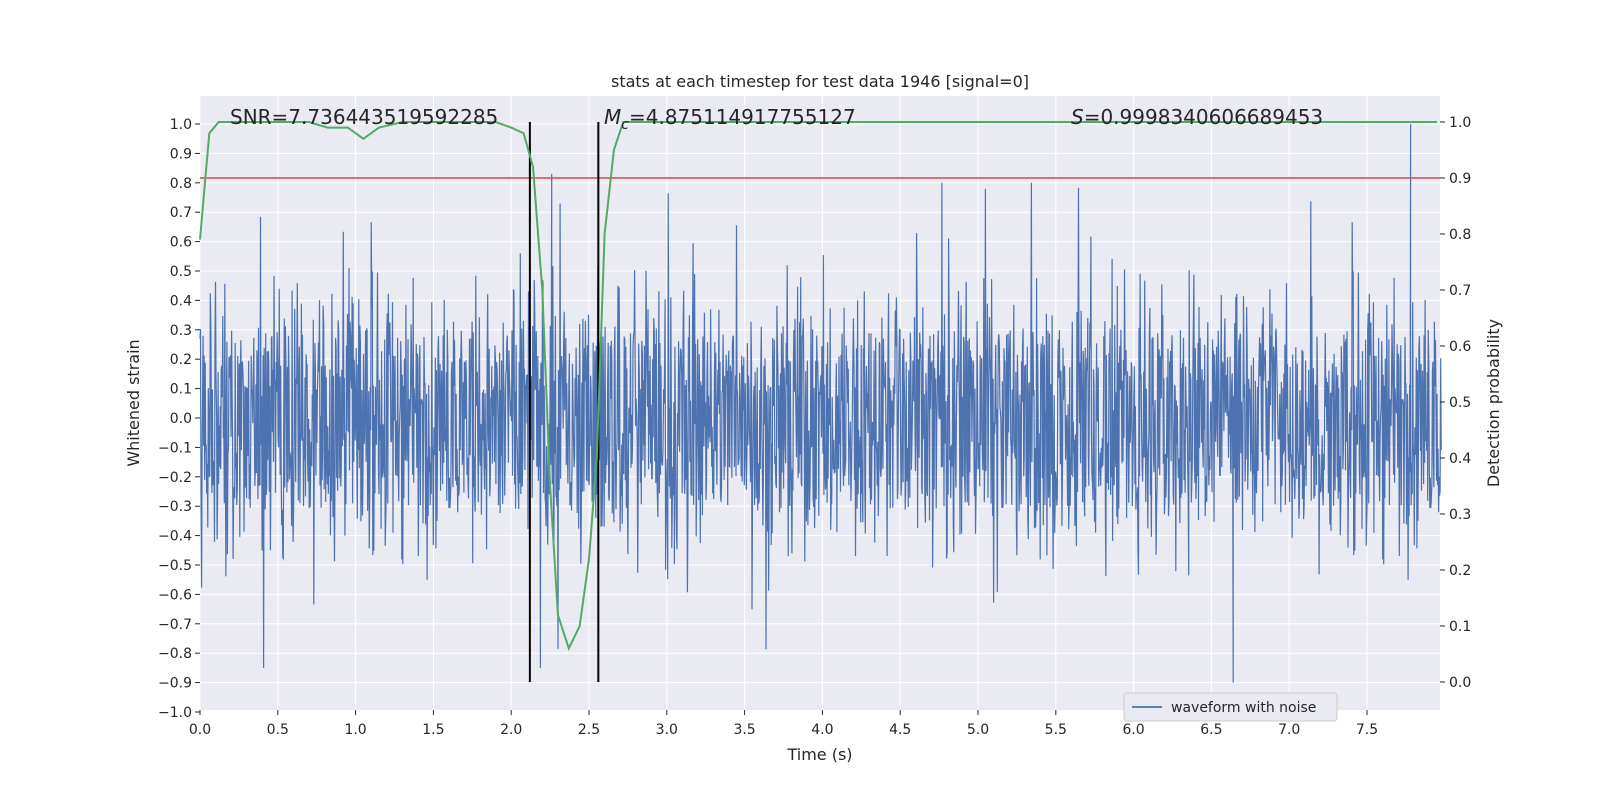  Describe the element at coordinates (364, 117) in the screenshot. I see `snr-annotation: SNR=7.736443519592285` at that location.